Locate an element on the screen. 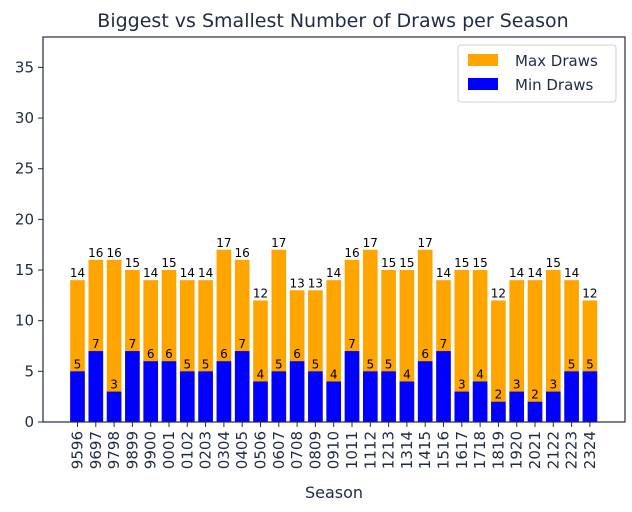  bar-label-max-0203: 14 is located at coordinates (205, 273).